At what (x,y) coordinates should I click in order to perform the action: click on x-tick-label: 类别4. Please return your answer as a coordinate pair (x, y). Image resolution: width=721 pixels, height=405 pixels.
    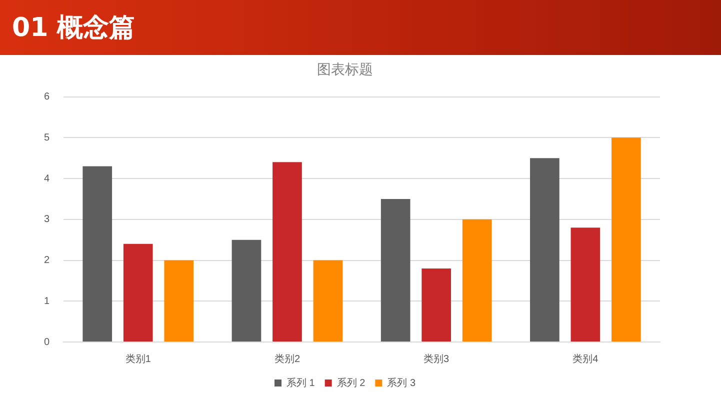
    Looking at the image, I should click on (585, 358).